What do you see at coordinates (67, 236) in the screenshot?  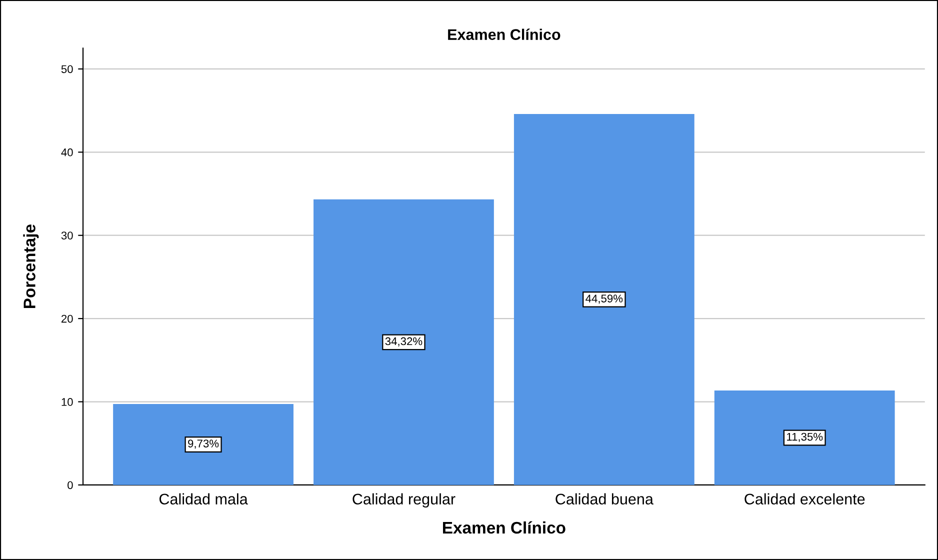 I see `y-tick-label: 30` at bounding box center [67, 236].